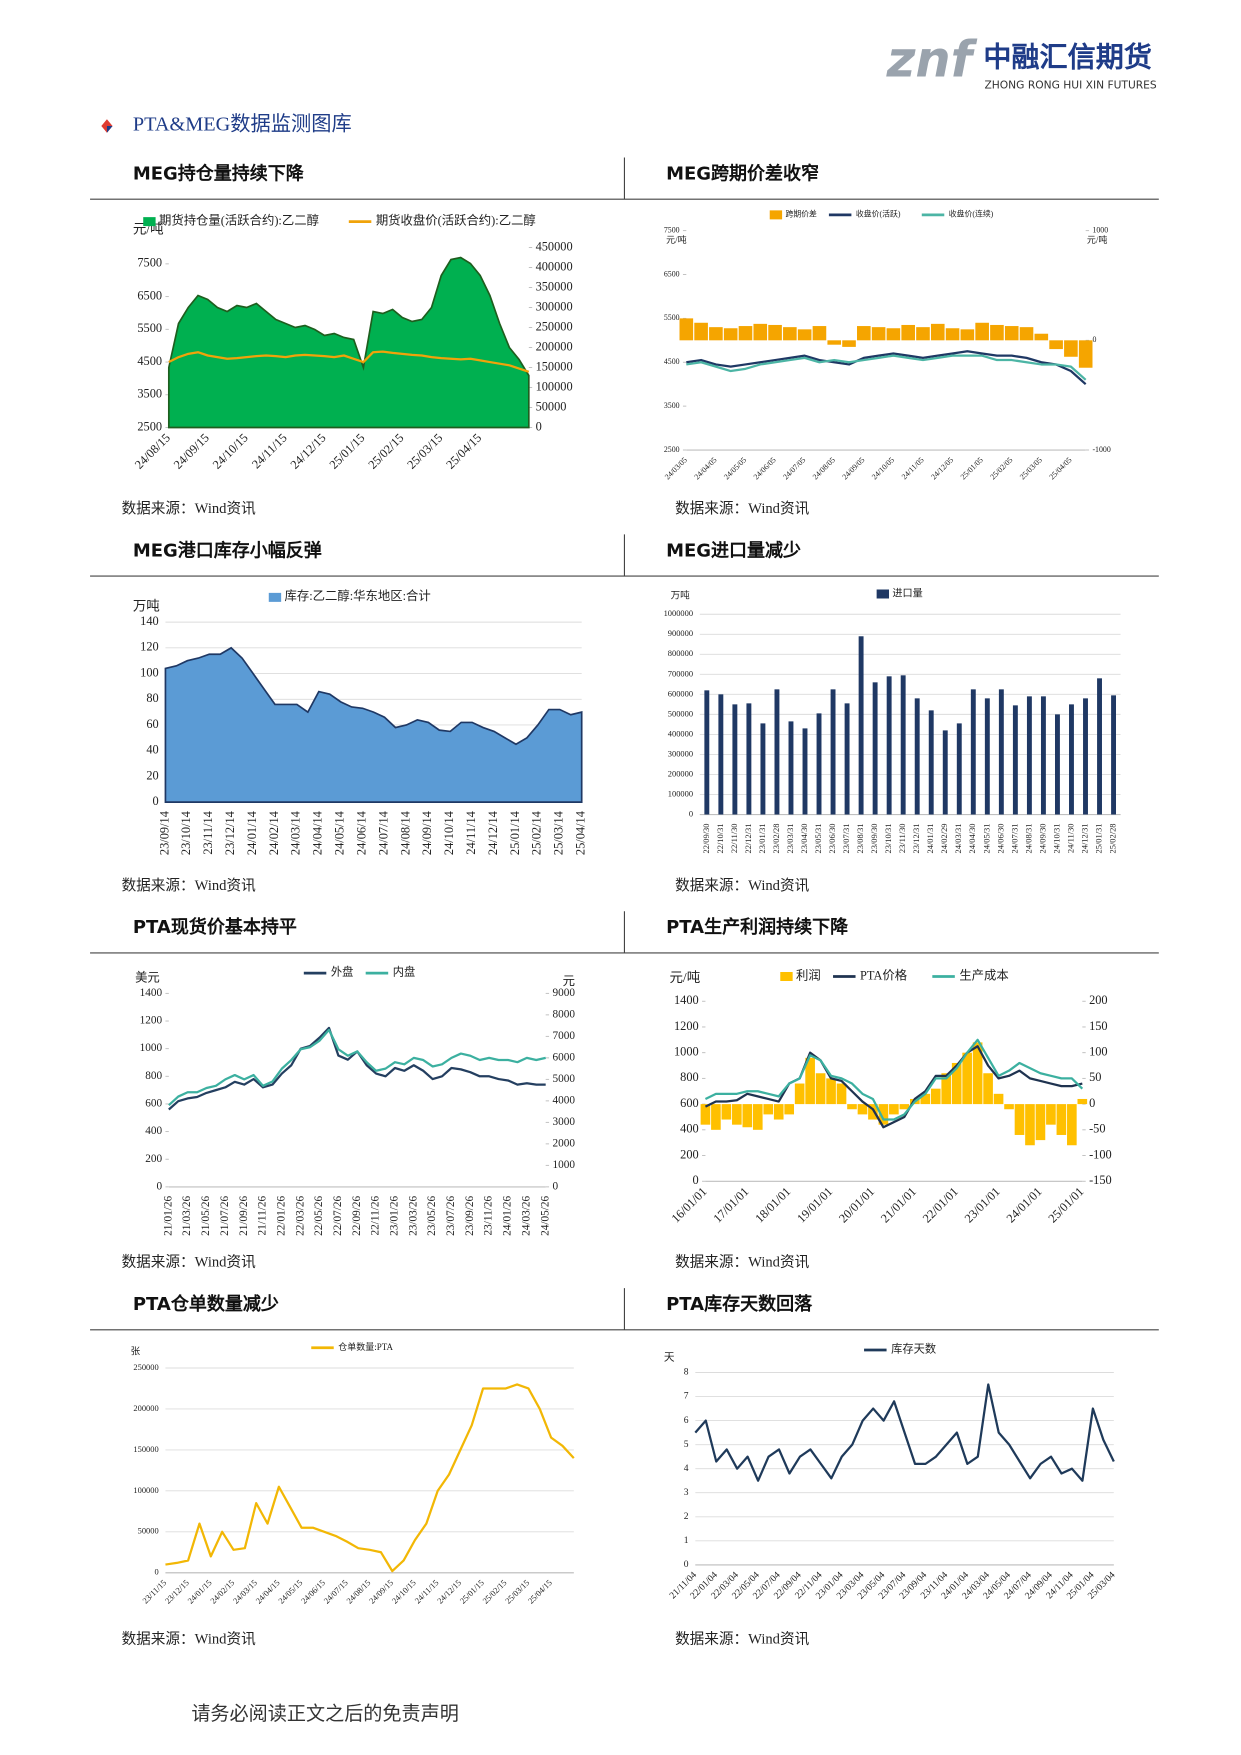 Image resolution: width=1241 pixels, height=1755 pixels. I want to click on x-tick-label: 24/06/14, so click(361, 833).